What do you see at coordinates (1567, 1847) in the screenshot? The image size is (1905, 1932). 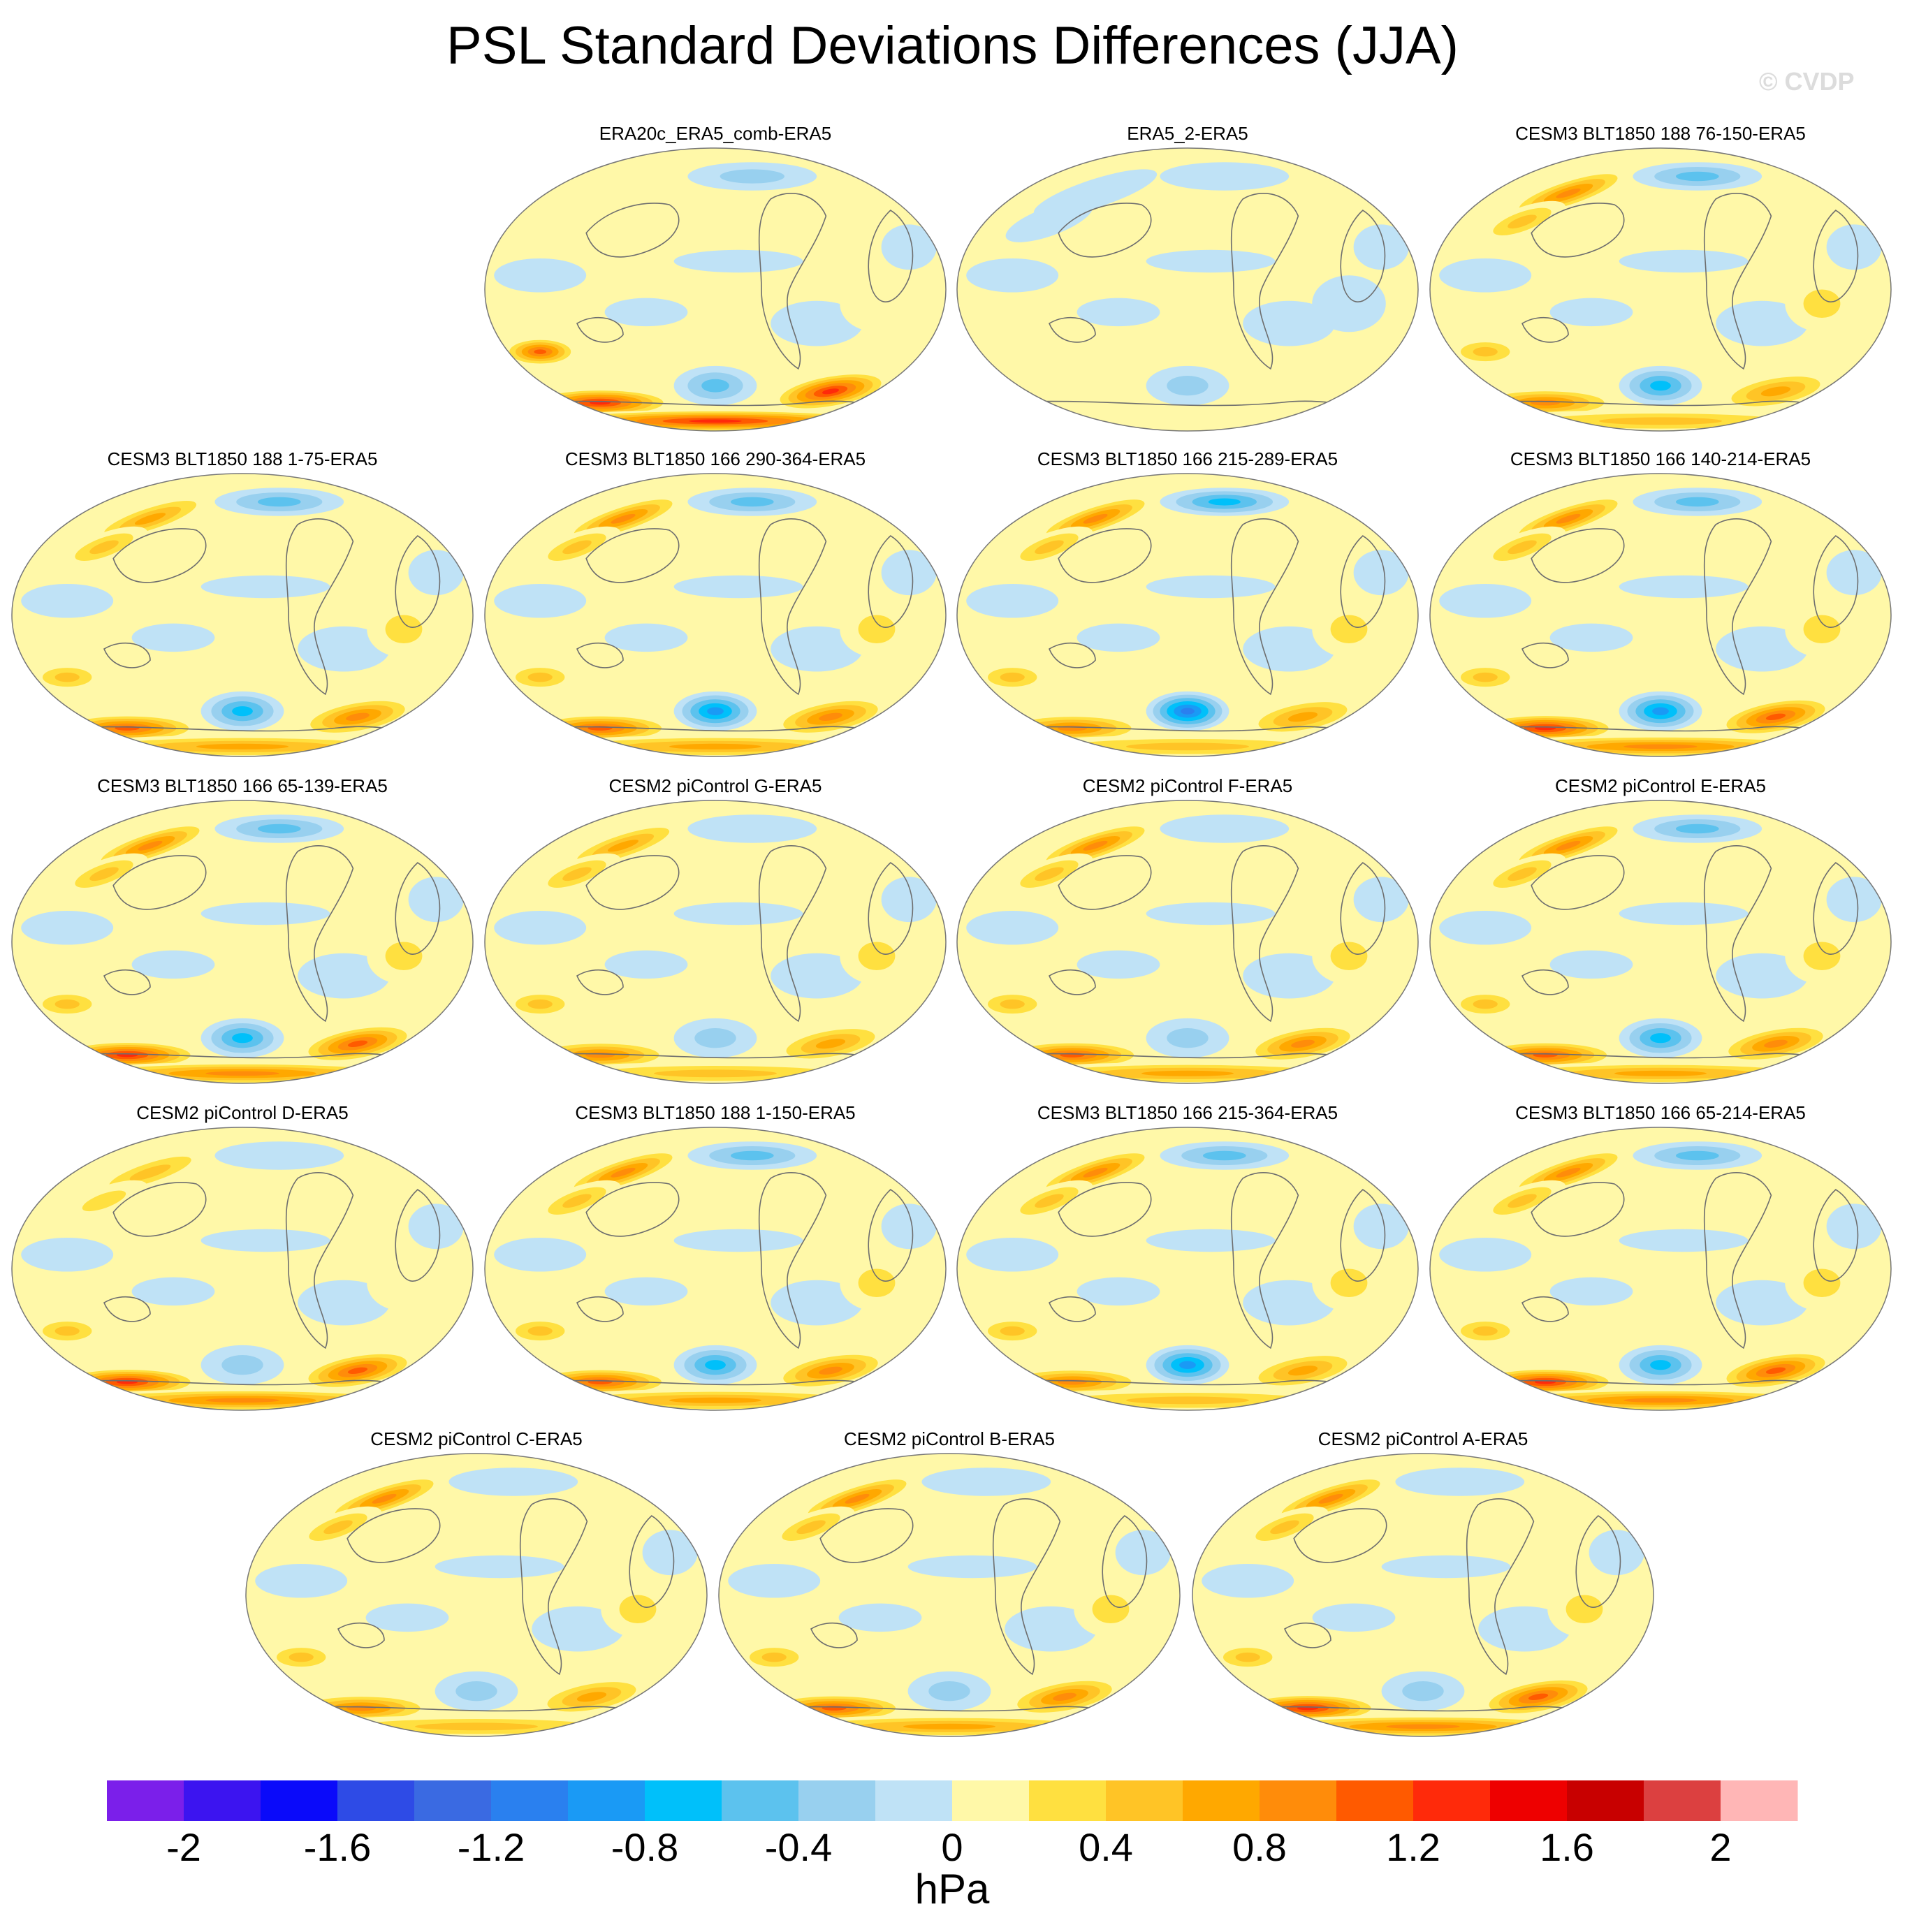 I see `colorbar-tick-label: 1.6` at bounding box center [1567, 1847].